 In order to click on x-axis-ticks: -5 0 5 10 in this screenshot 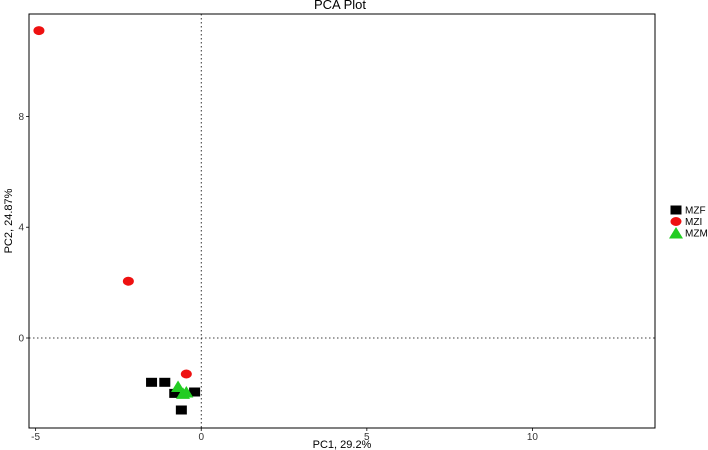, I will do `click(284, 435)`.